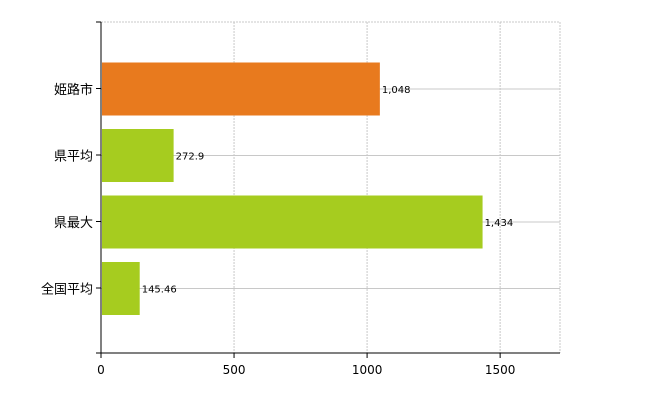 This screenshot has height=400, width=650. I want to click on category-label: 全国平均, so click(67, 290).